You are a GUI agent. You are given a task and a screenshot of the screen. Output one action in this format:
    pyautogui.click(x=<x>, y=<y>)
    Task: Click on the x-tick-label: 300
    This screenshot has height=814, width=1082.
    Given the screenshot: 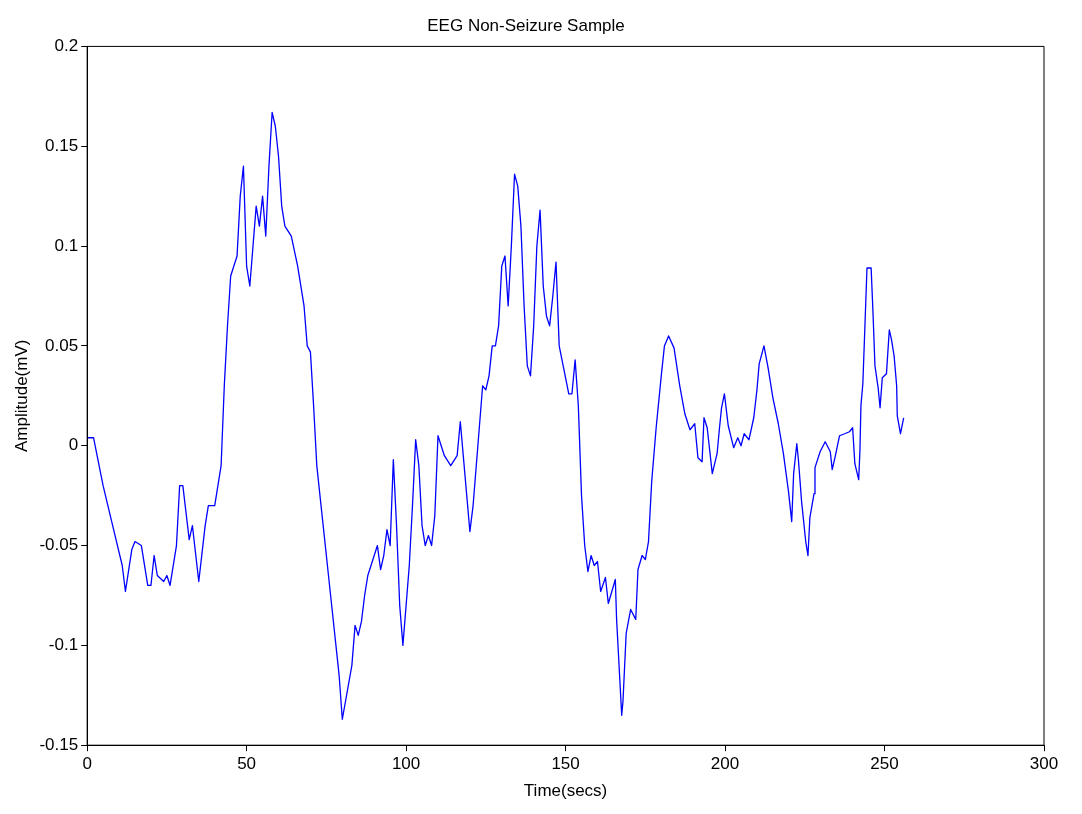 What is the action you would take?
    pyautogui.click(x=1044, y=764)
    